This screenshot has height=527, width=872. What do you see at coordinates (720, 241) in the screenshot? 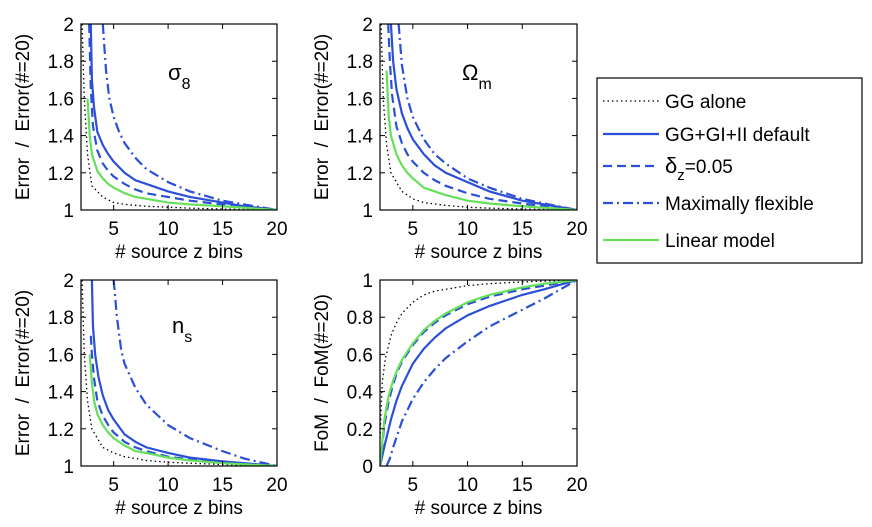
I see `legend-label: Linear model` at bounding box center [720, 241].